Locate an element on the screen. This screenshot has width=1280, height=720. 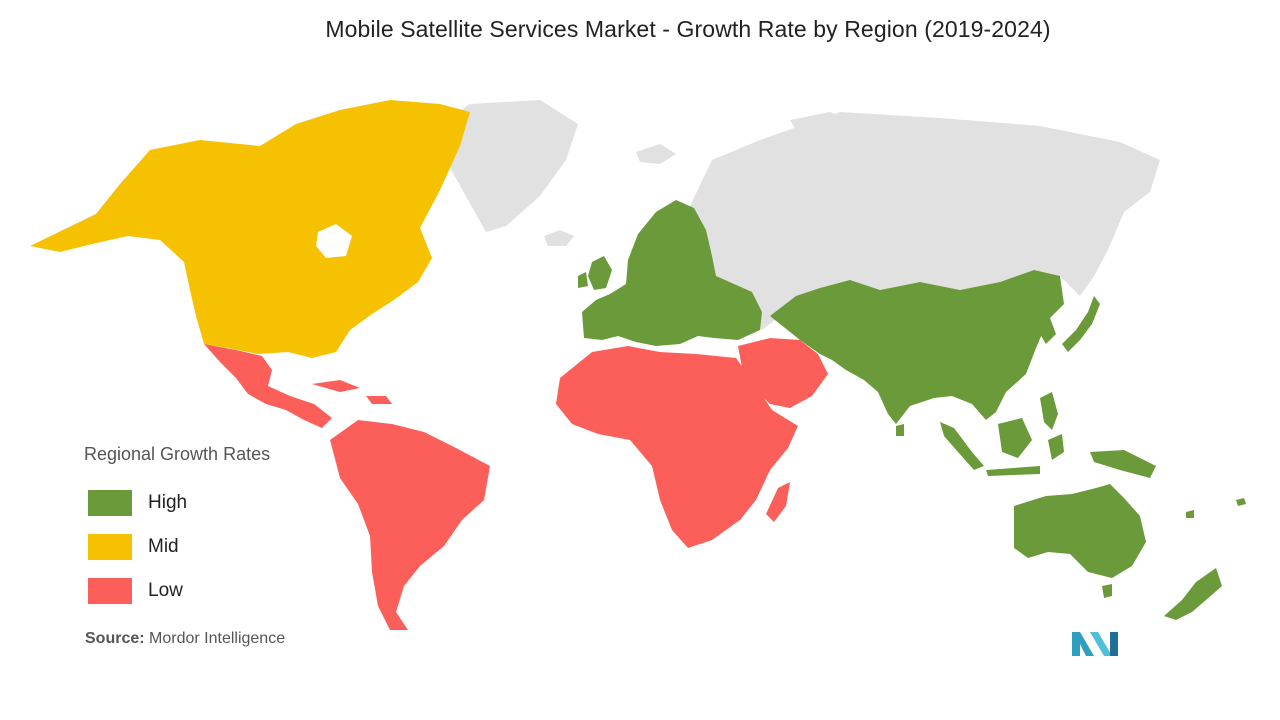
legend-label-mid: Mid is located at coordinates (163, 546).